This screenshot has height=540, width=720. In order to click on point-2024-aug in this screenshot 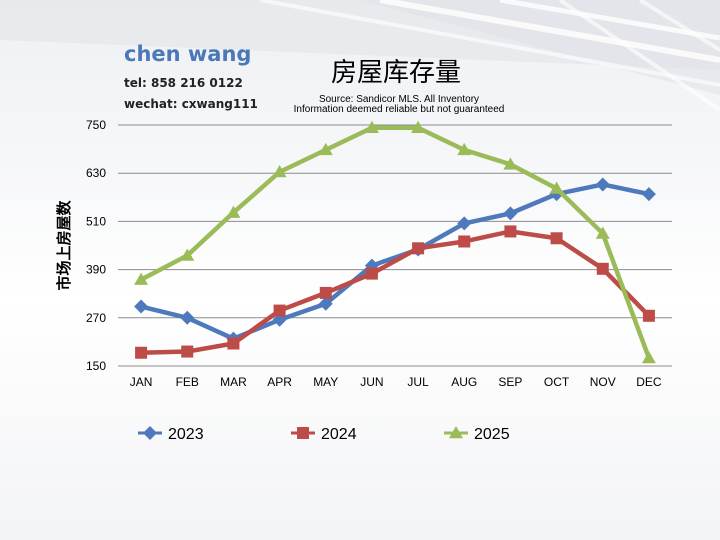, I will do `click(464, 241)`.